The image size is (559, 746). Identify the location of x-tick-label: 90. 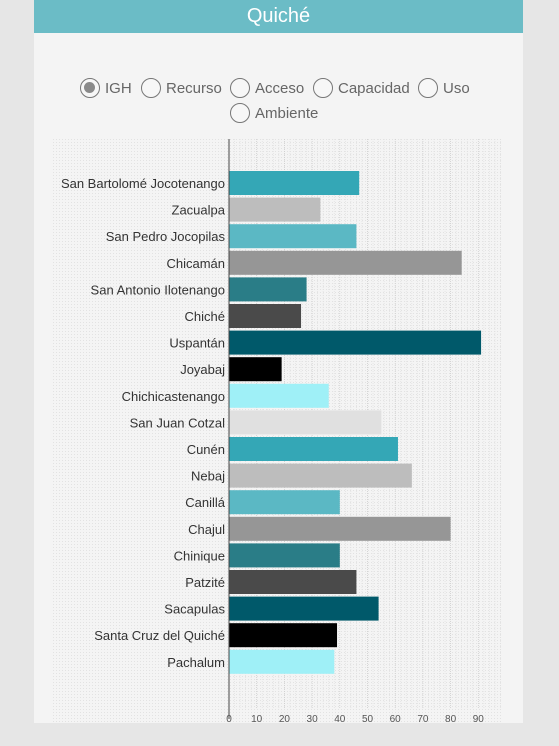
(479, 718).